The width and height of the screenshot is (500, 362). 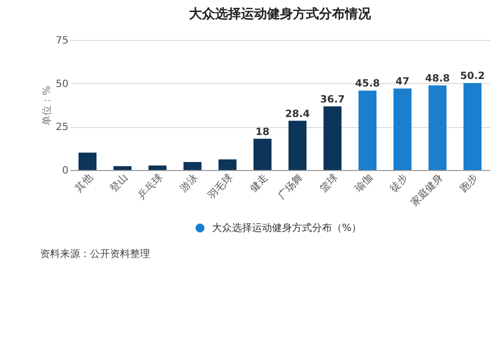 I want to click on x-tick-label: 跑步, so click(x=469, y=183).